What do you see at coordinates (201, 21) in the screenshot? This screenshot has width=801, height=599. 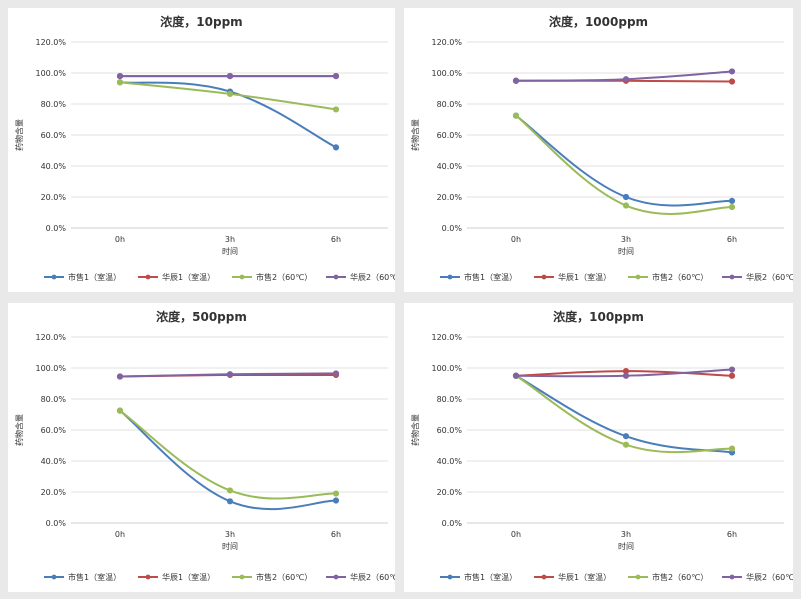 I see `chart-title: 浓度，10ppm` at bounding box center [201, 21].